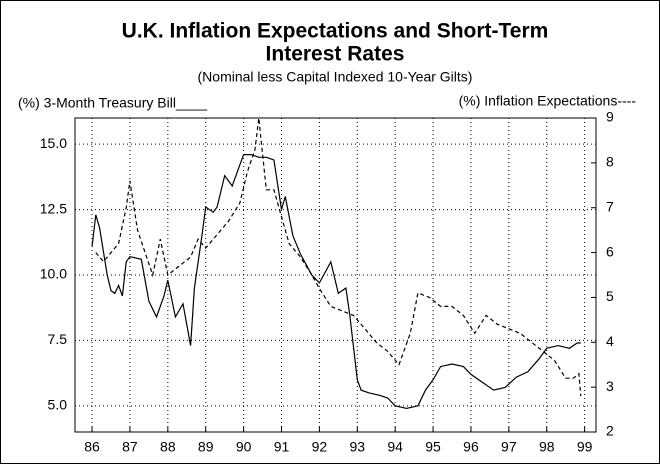 This screenshot has width=660, height=464. Describe the element at coordinates (53, 143) in the screenshot. I see `y-tick-label: 15.0` at that location.